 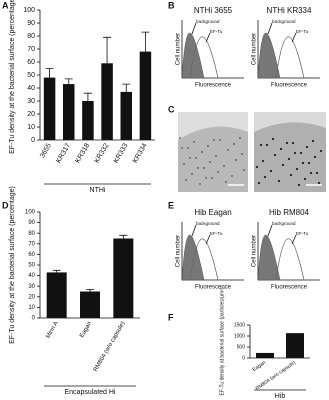 What do you see at coordinates (110, 347) in the screenshot?
I see `x-tick-label: RM804 (w/o capsule)` at bounding box center [110, 347].